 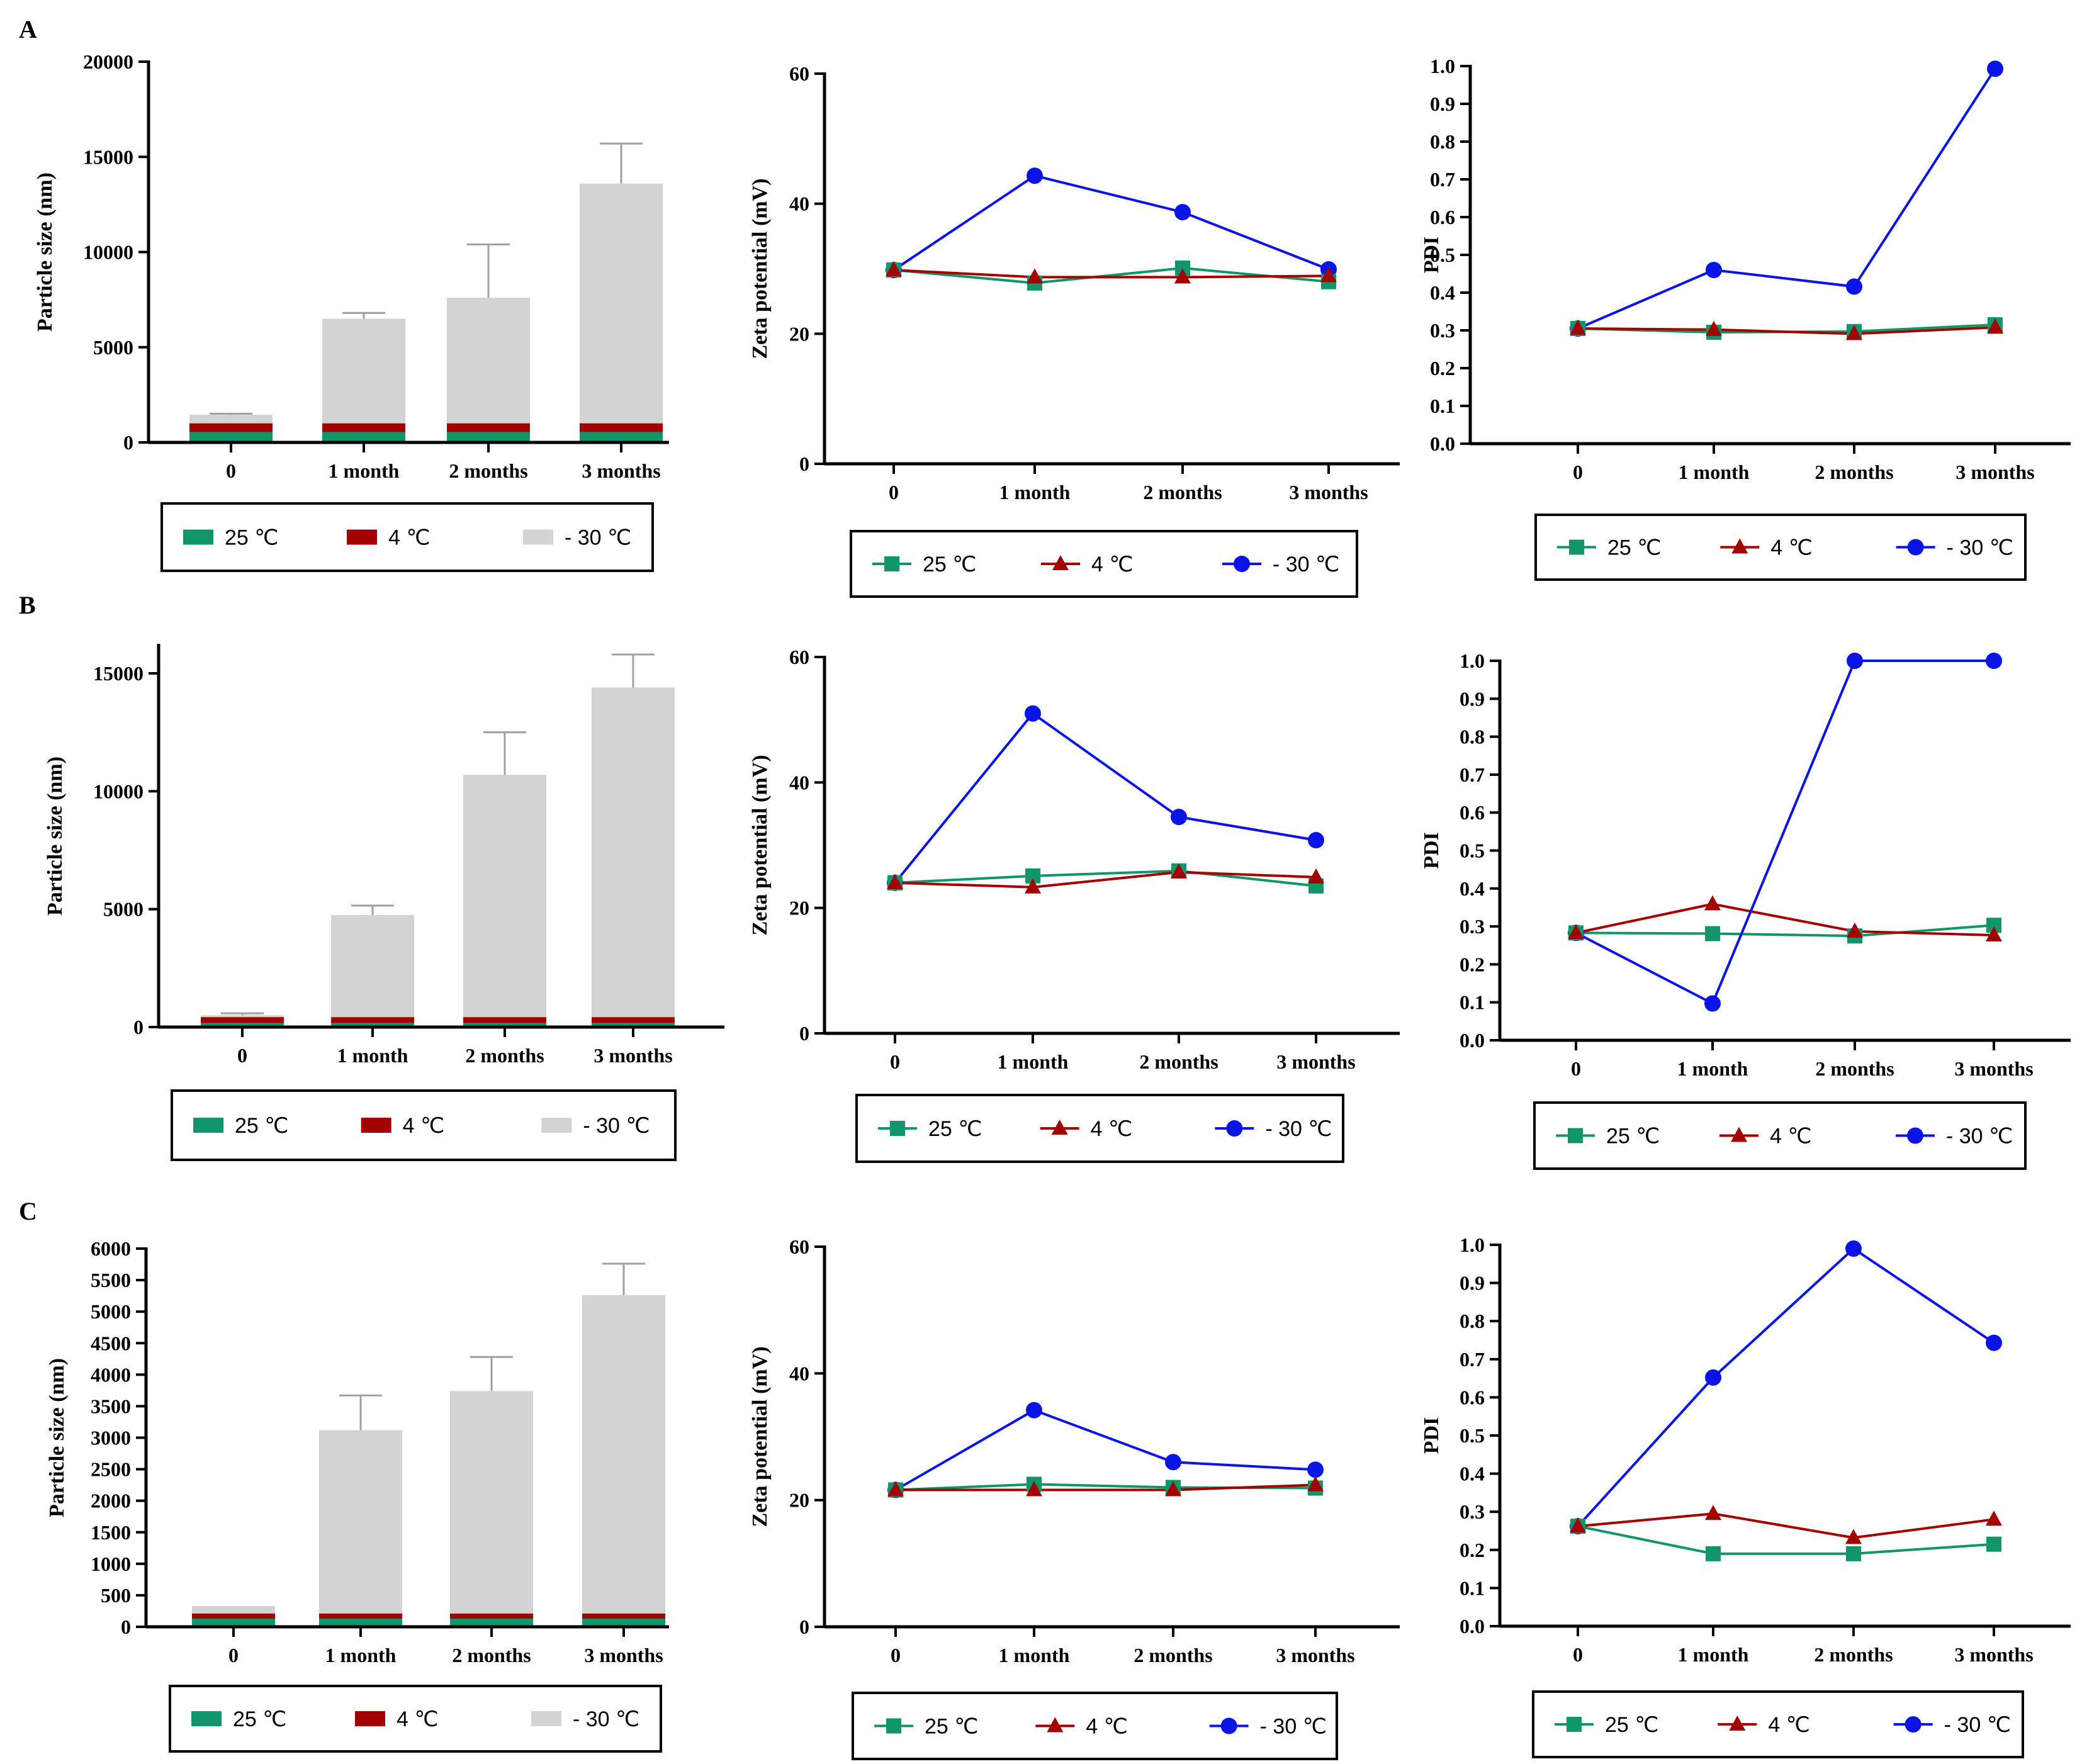 What do you see at coordinates (760, 845) in the screenshot?
I see `y-axis-label: Zeta potential (mV)` at bounding box center [760, 845].